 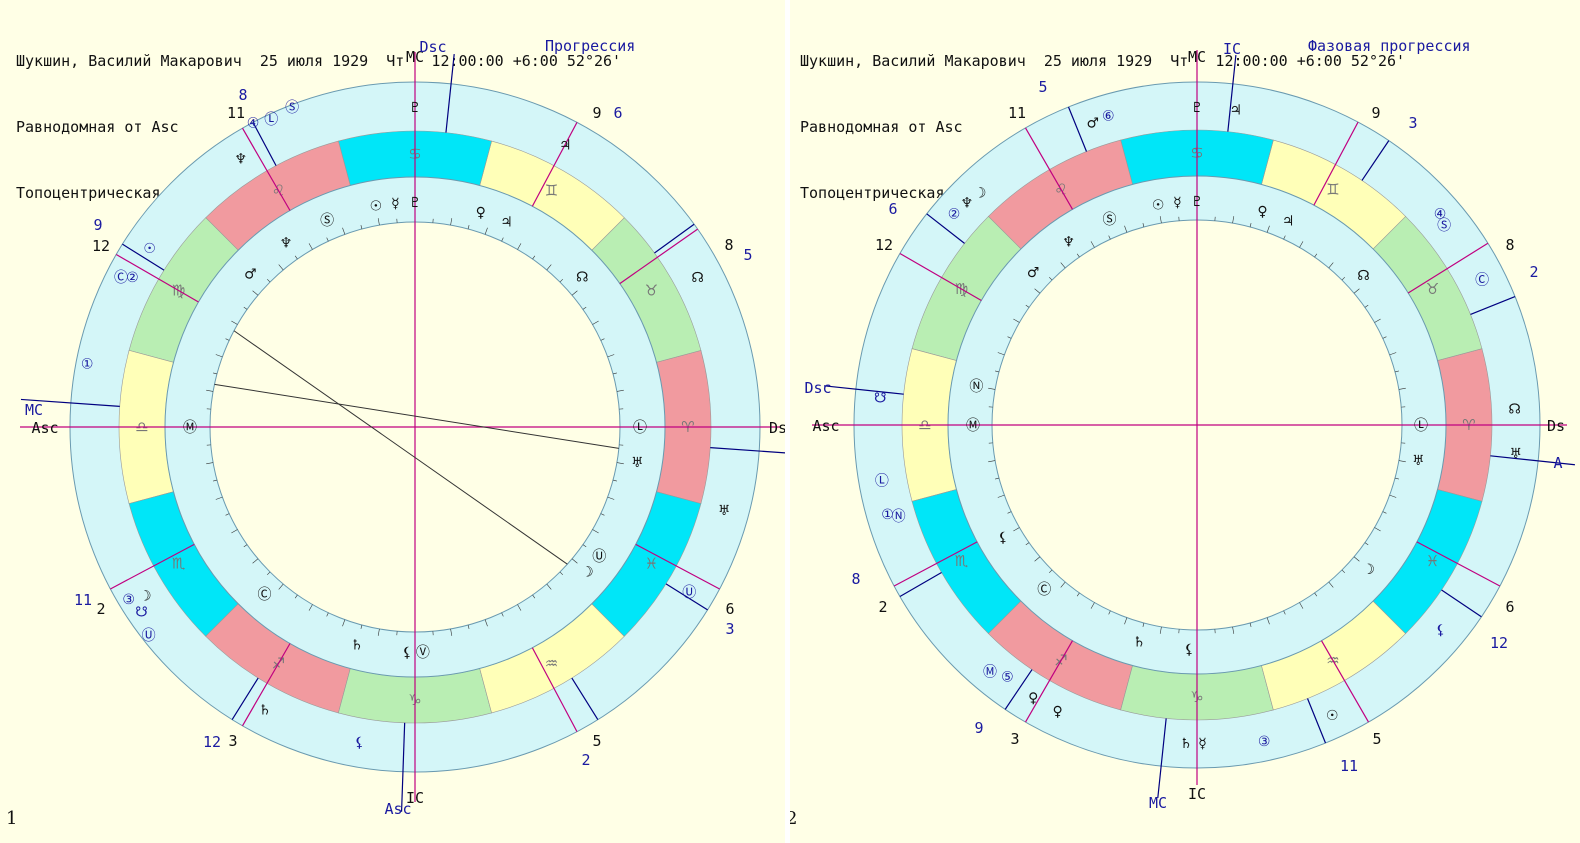 What do you see at coordinates (651, 291) in the screenshot?
I see `zodiac-sign-glyph: ♉` at bounding box center [651, 291].